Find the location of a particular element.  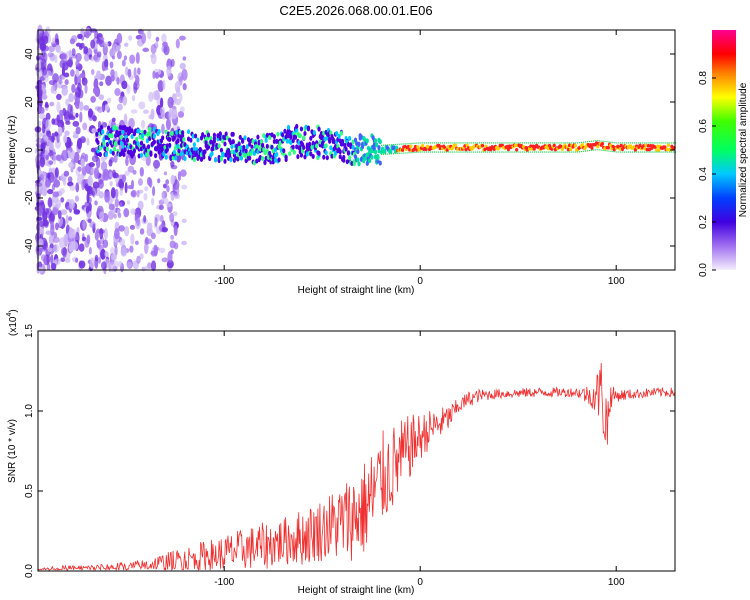

snr-scale-base: (x10 is located at coordinates (13, 326).